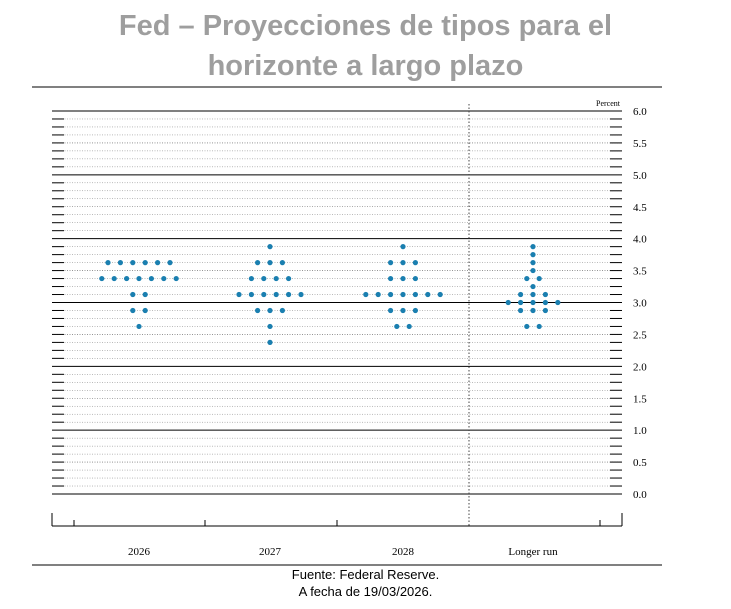 The height and width of the screenshot is (609, 731). I want to click on x-category-label: 2028, so click(403, 552).